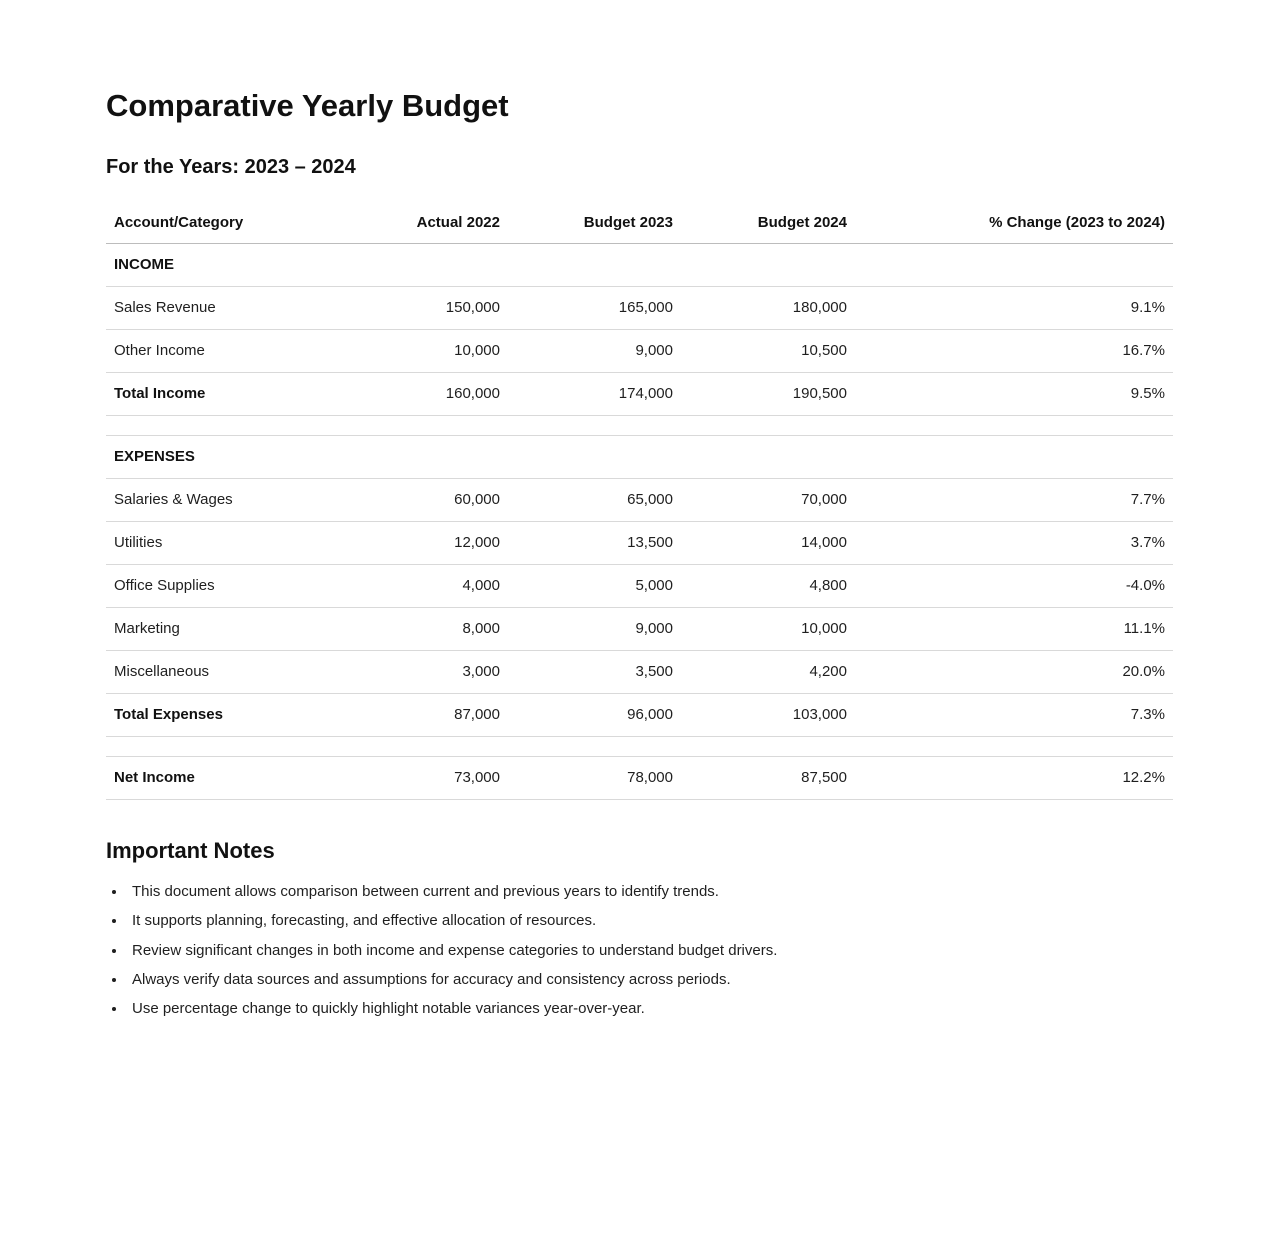  Describe the element at coordinates (1014, 351) in the screenshot. I see `cell-pct-change: 16.7%` at that location.